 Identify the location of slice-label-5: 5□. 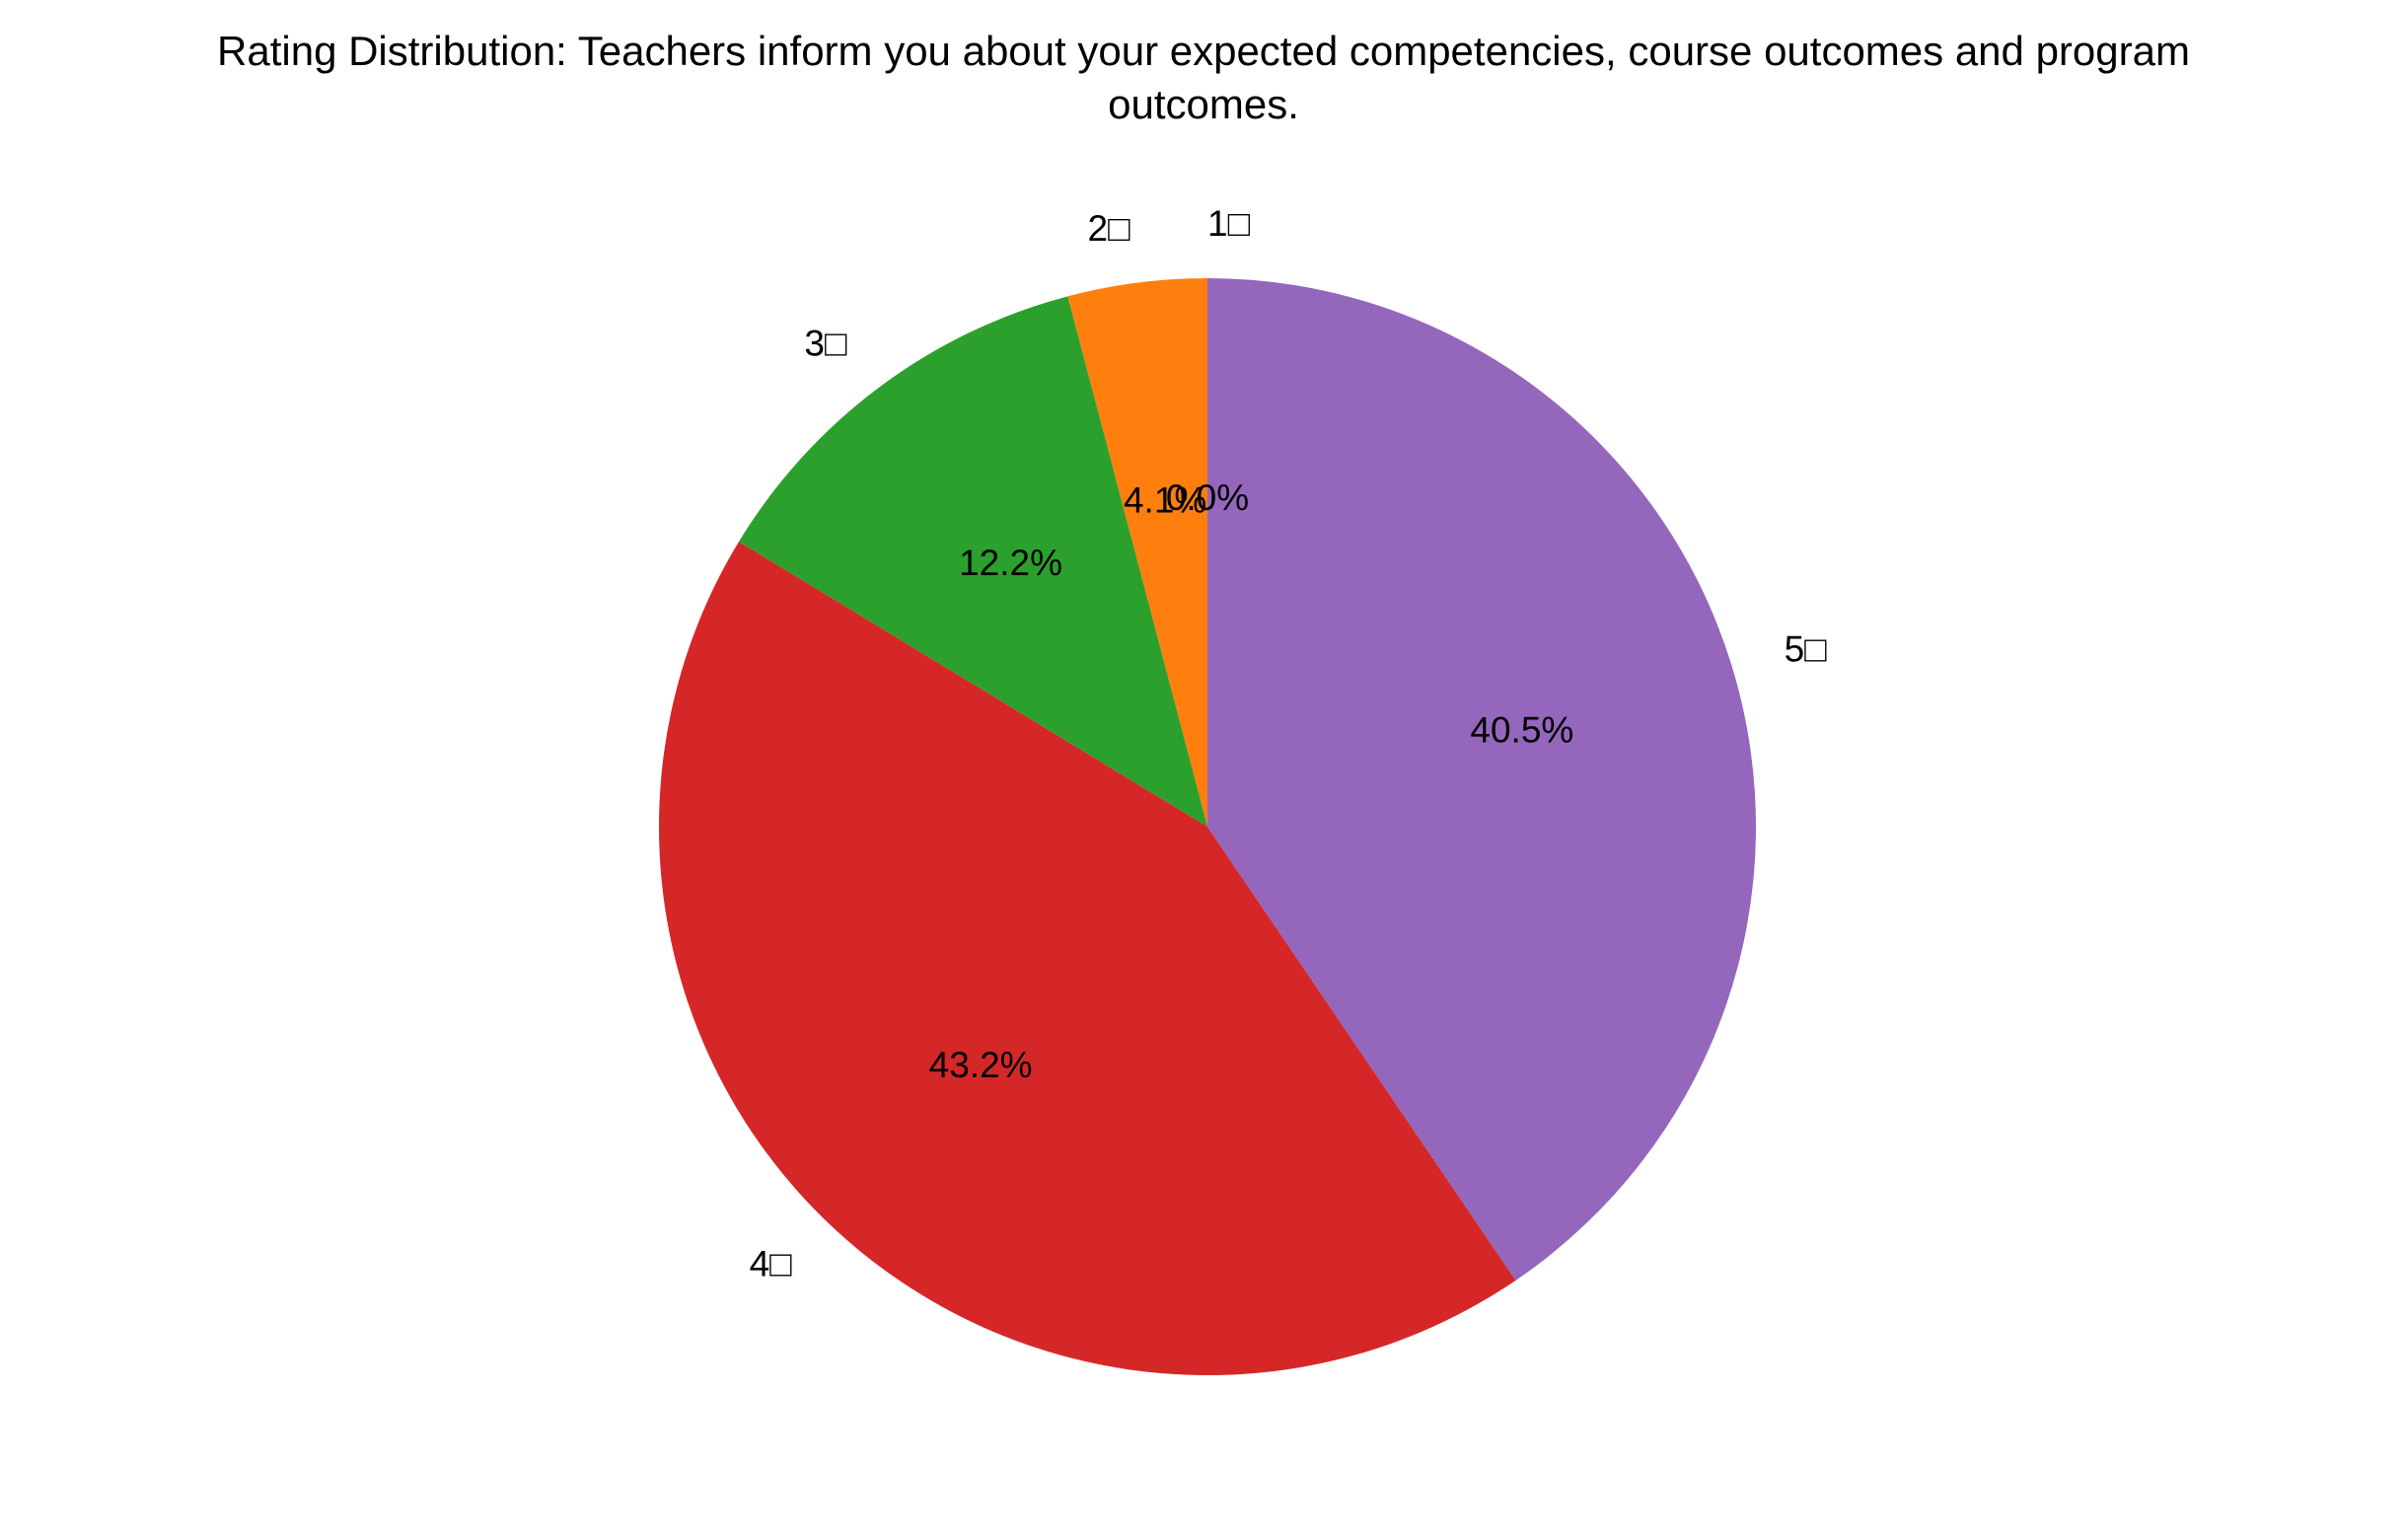
(1806, 649).